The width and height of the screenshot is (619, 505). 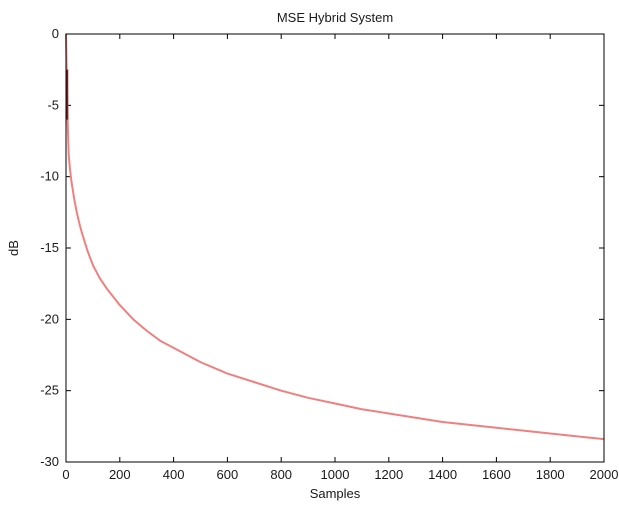 I want to click on x-tick-label: 1800, so click(x=550, y=474).